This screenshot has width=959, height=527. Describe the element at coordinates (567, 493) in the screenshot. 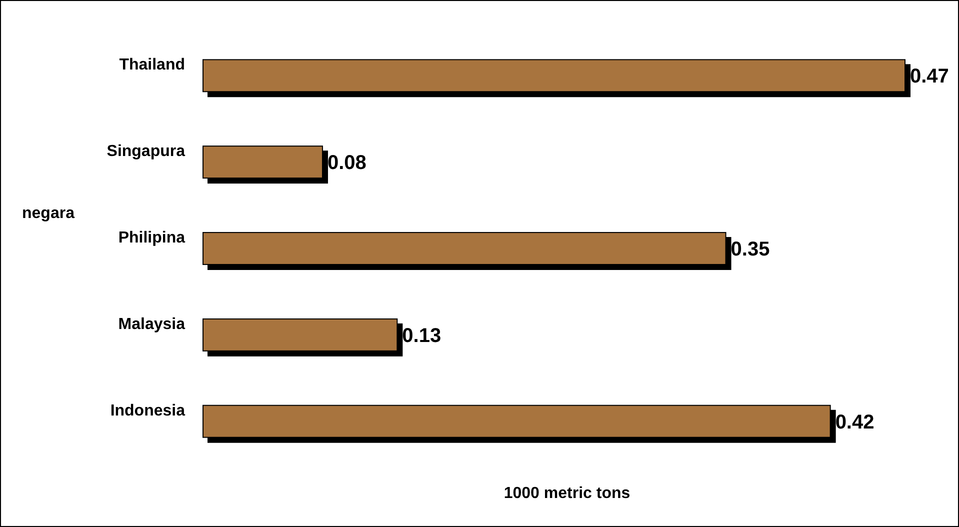

I see `x-axis-title: 1000 metric tons` at that location.